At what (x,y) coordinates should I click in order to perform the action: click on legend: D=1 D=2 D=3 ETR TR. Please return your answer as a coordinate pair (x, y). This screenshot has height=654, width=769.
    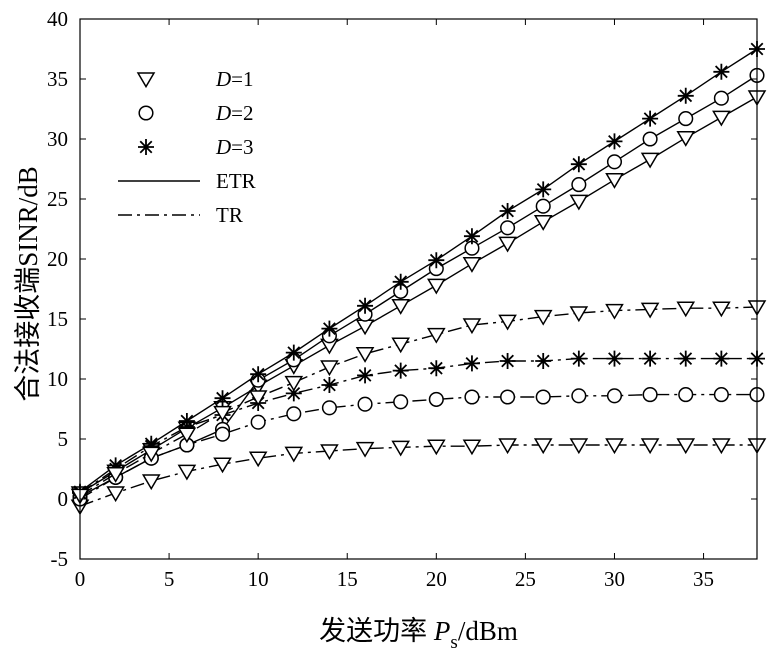
    Looking at the image, I should click on (187, 147).